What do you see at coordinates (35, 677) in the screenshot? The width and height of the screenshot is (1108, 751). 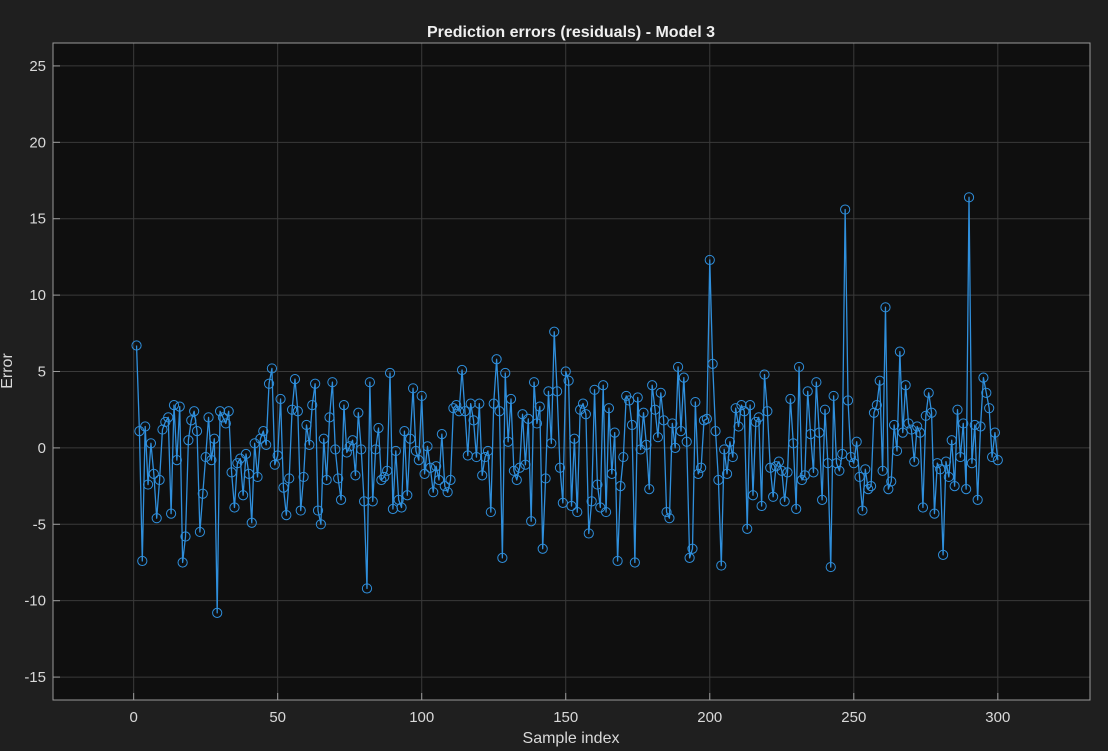 I see `y-tick-label: -15` at bounding box center [35, 677].